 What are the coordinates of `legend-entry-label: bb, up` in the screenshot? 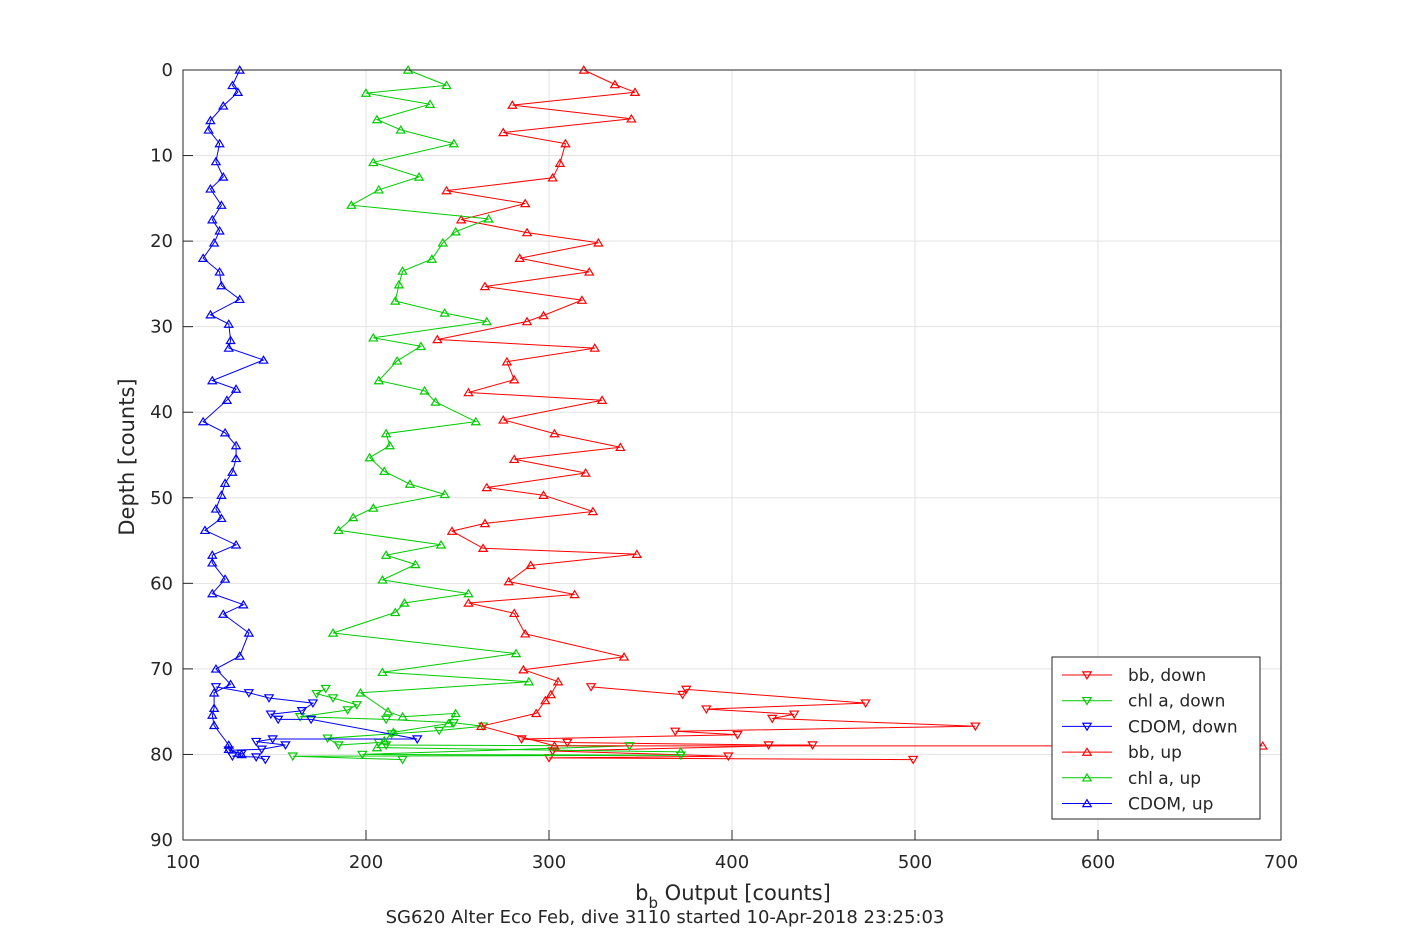 It's located at (1155, 753).